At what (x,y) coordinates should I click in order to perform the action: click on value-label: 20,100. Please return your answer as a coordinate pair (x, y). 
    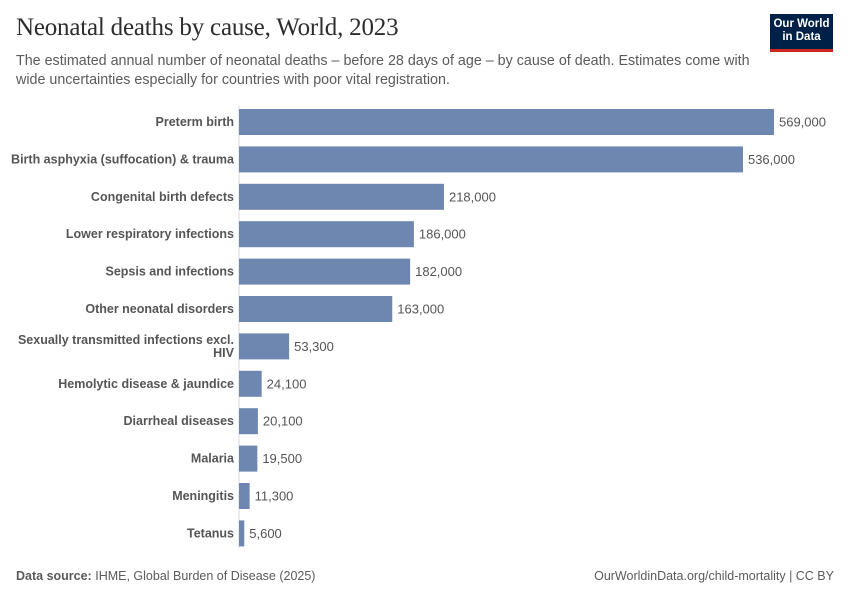
    Looking at the image, I should click on (283, 421).